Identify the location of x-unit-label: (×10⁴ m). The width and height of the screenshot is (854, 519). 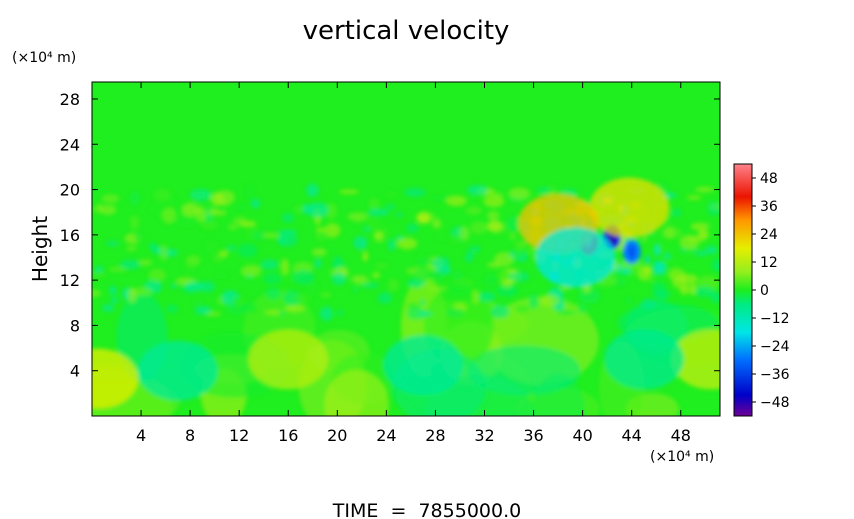
(682, 457).